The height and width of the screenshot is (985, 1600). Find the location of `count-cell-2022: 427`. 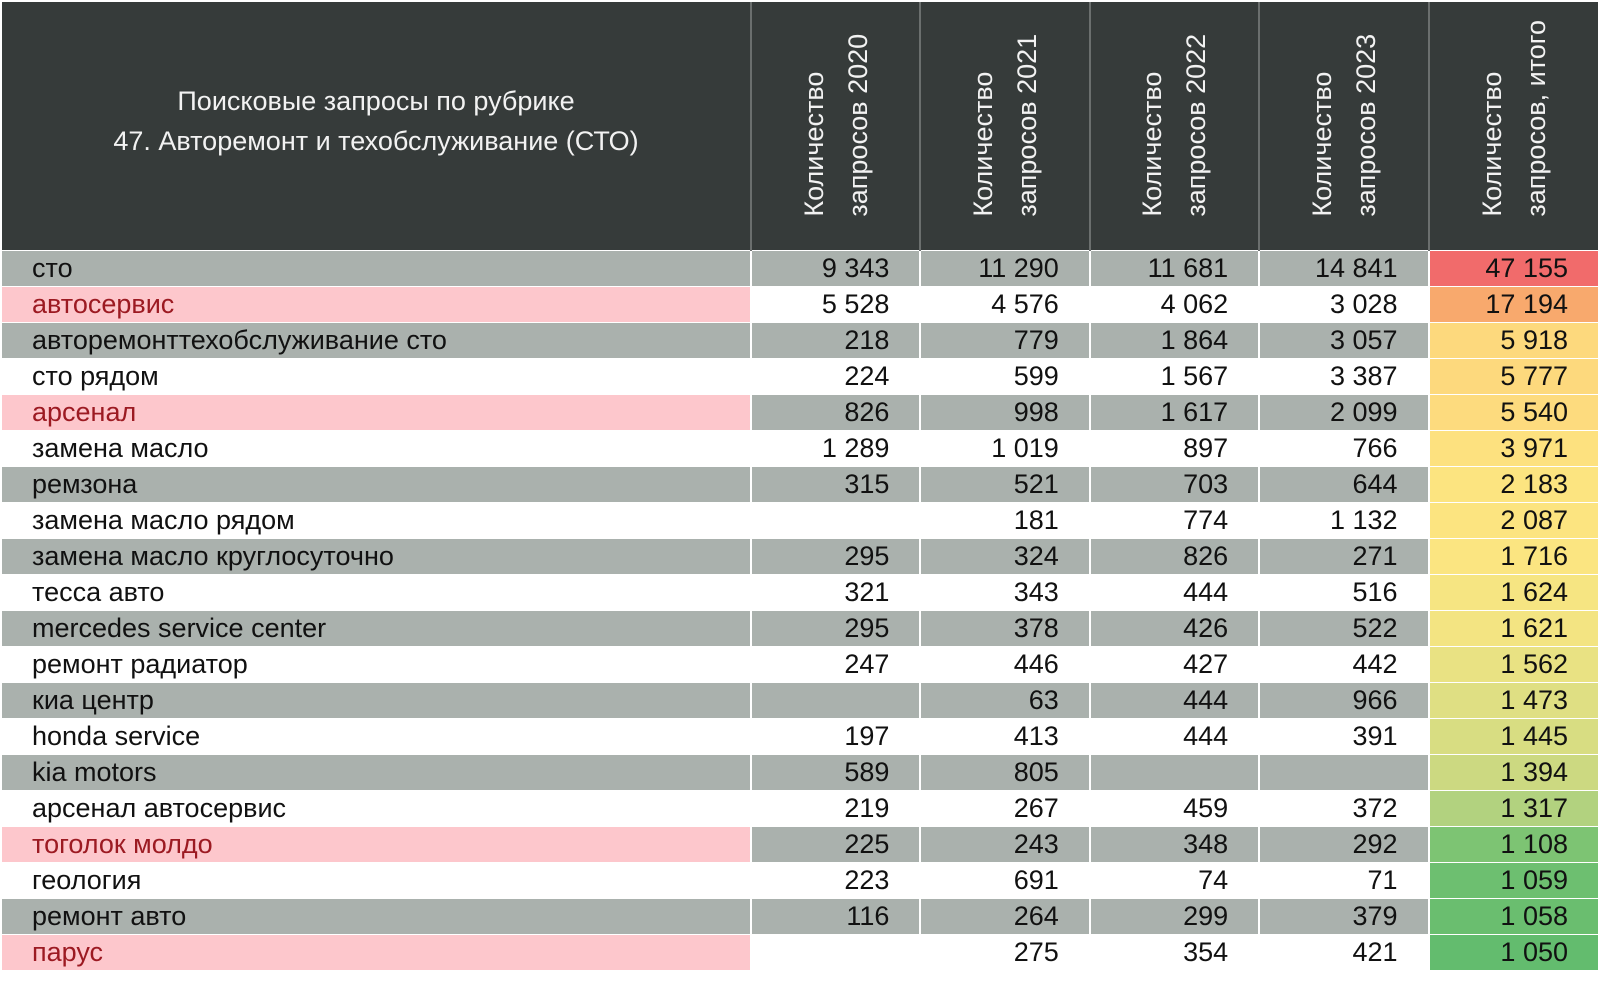

count-cell-2022: 427 is located at coordinates (1175, 664).